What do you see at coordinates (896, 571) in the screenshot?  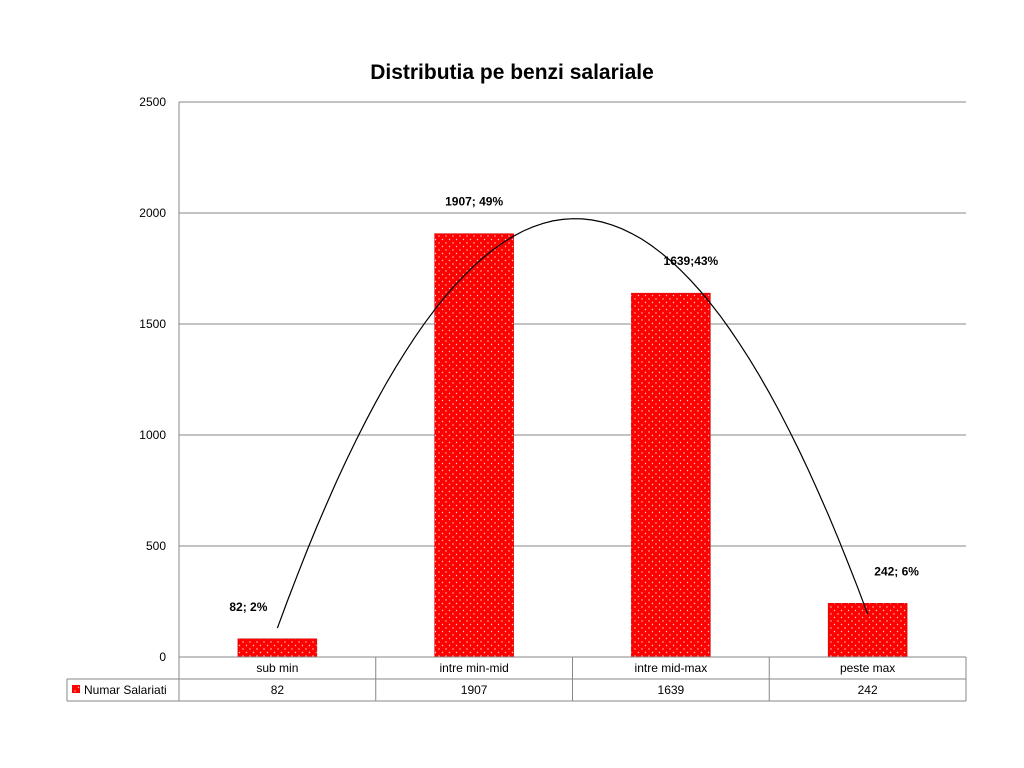 I see `data-label: 242; 6%` at bounding box center [896, 571].